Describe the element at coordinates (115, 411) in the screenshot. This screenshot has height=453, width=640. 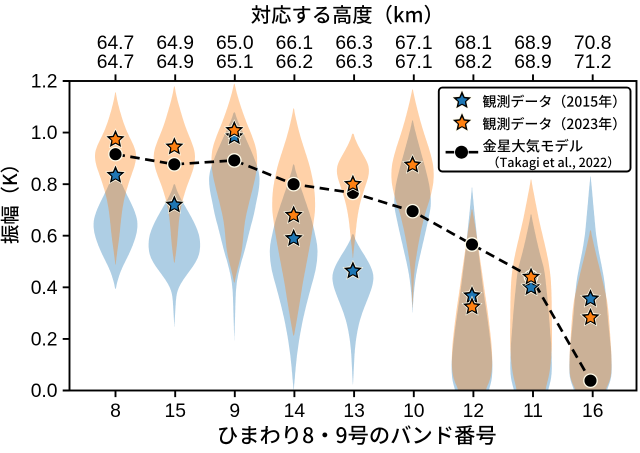
I see `svg-text: 8` at that location.